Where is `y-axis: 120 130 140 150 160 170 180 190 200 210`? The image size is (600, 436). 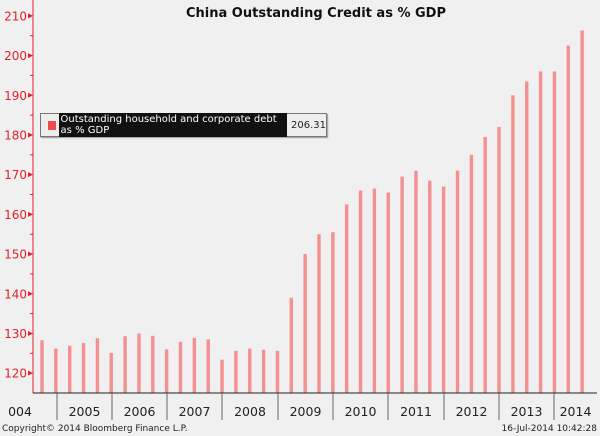
y-axis: 120 130 140 150 160 170 180 190 200 210 is located at coordinates (19, 196).